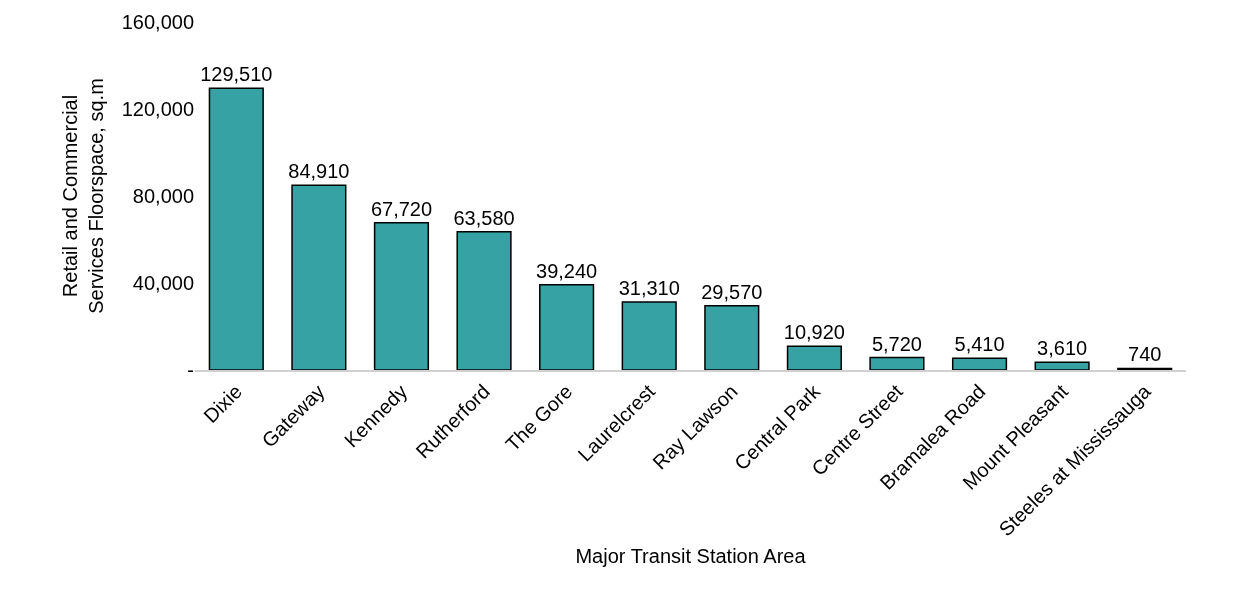 The height and width of the screenshot is (604, 1244). What do you see at coordinates (401, 208) in the screenshot?
I see `data-label: 67,720` at bounding box center [401, 208].